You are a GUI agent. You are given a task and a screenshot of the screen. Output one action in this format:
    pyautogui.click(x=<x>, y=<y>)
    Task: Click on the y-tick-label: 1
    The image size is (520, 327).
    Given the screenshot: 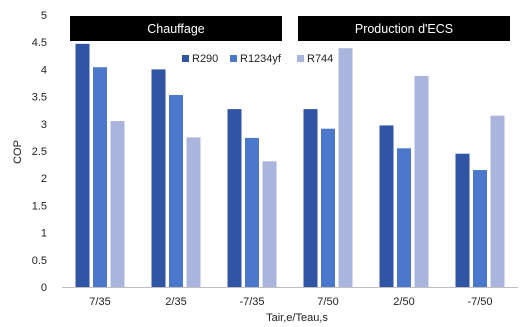 What is the action you would take?
    pyautogui.click(x=44, y=234)
    